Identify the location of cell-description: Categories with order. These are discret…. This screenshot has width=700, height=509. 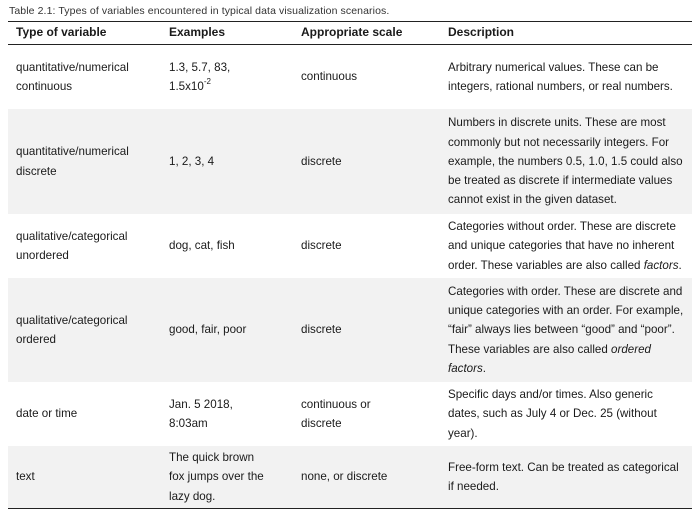
(566, 330).